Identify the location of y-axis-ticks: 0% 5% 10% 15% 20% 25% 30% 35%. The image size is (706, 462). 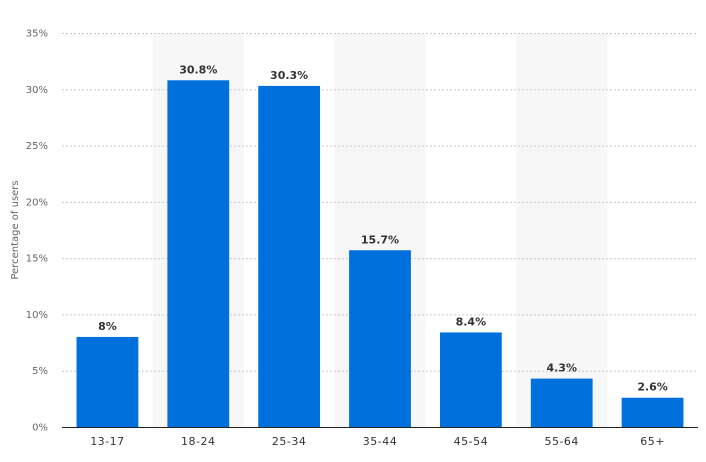
(37, 231).